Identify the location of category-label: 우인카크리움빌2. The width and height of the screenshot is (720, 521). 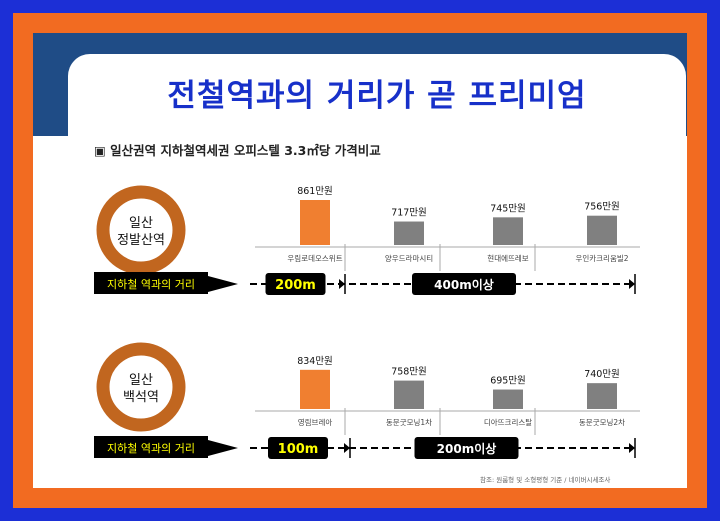
(601, 258).